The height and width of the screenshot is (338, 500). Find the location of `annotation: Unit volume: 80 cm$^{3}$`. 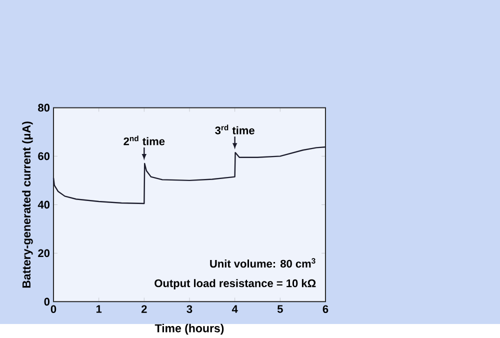

annotation: Unit volume: 80 cm$^{3}$ is located at coordinates (263, 263).